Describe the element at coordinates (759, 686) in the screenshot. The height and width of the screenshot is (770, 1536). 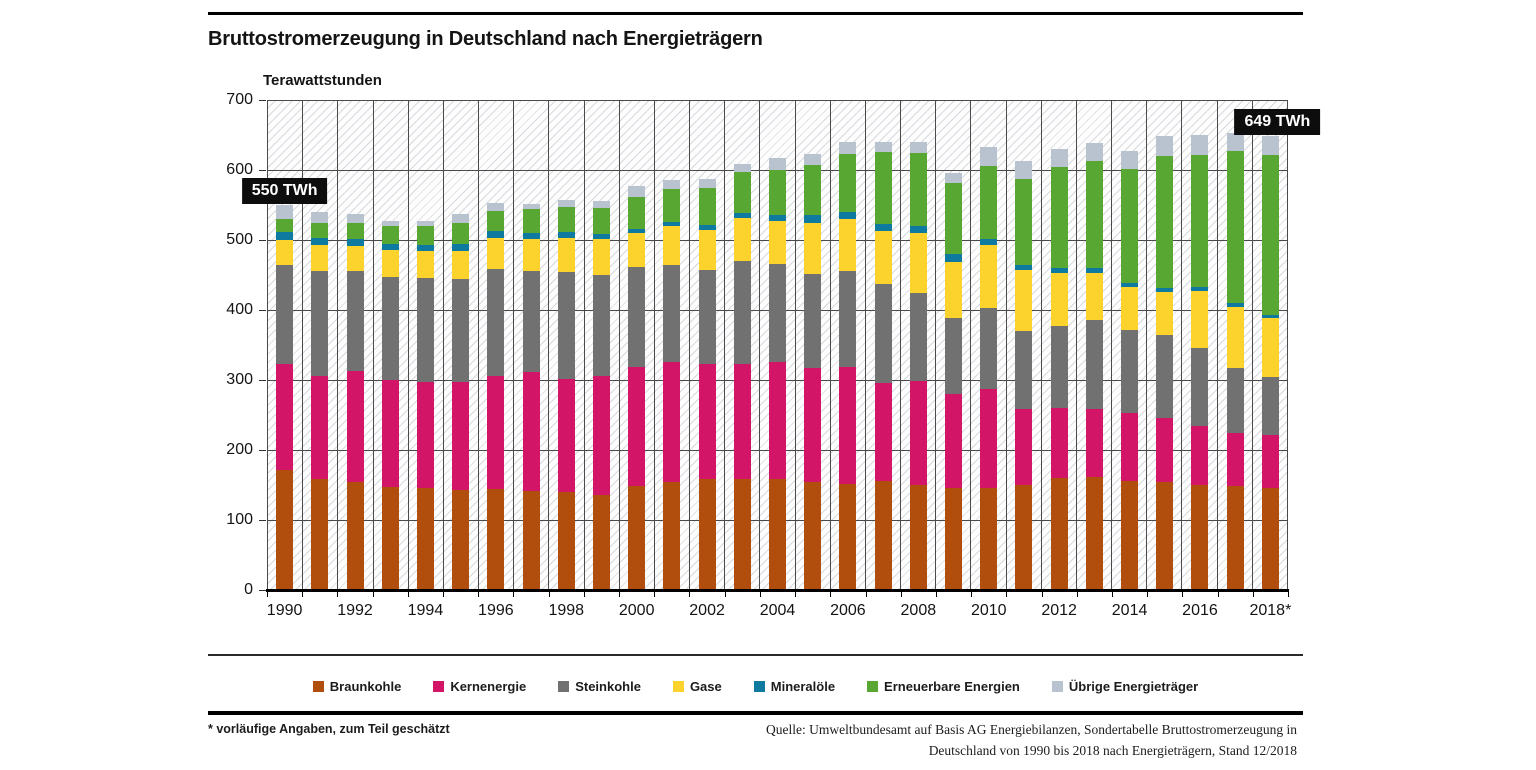
I see `legend-swatch-mineral-le` at that location.